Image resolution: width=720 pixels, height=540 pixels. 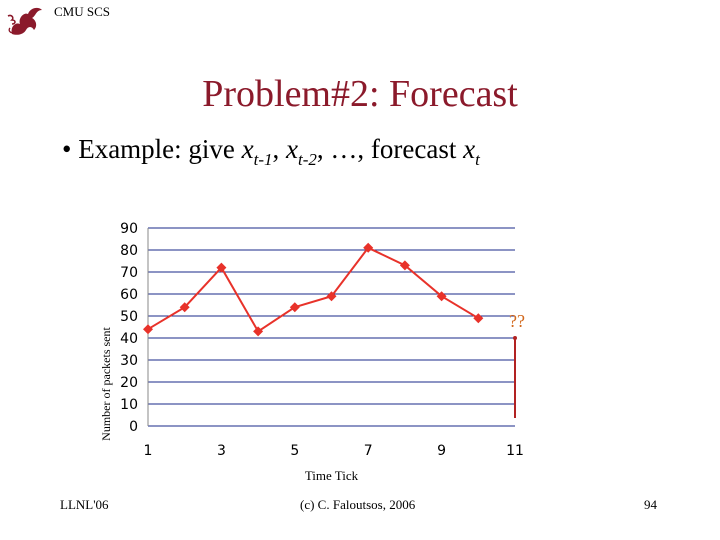 What do you see at coordinates (129, 273) in the screenshot?
I see `y-tick-label: 70` at bounding box center [129, 273].